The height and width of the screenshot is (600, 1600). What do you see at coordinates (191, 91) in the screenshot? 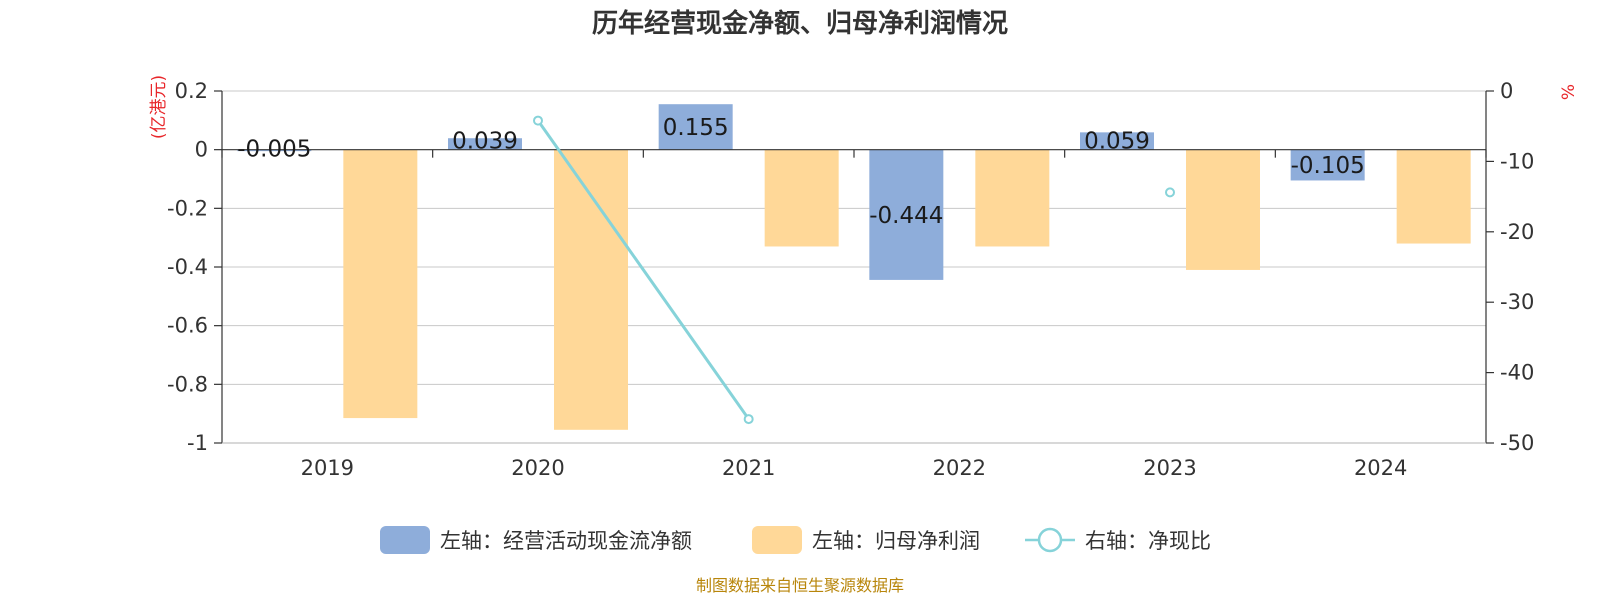
I see `left-tick-label: 0.2` at bounding box center [191, 91].